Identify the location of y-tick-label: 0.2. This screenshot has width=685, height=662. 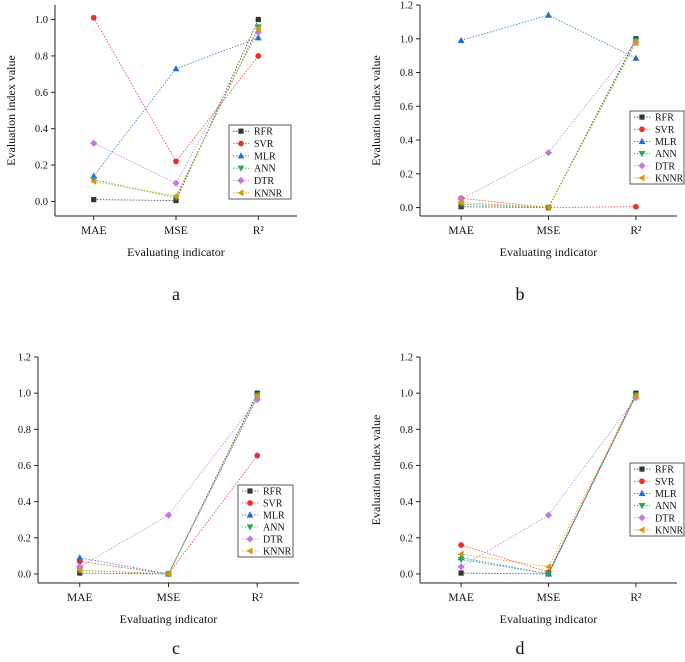
(406, 174).